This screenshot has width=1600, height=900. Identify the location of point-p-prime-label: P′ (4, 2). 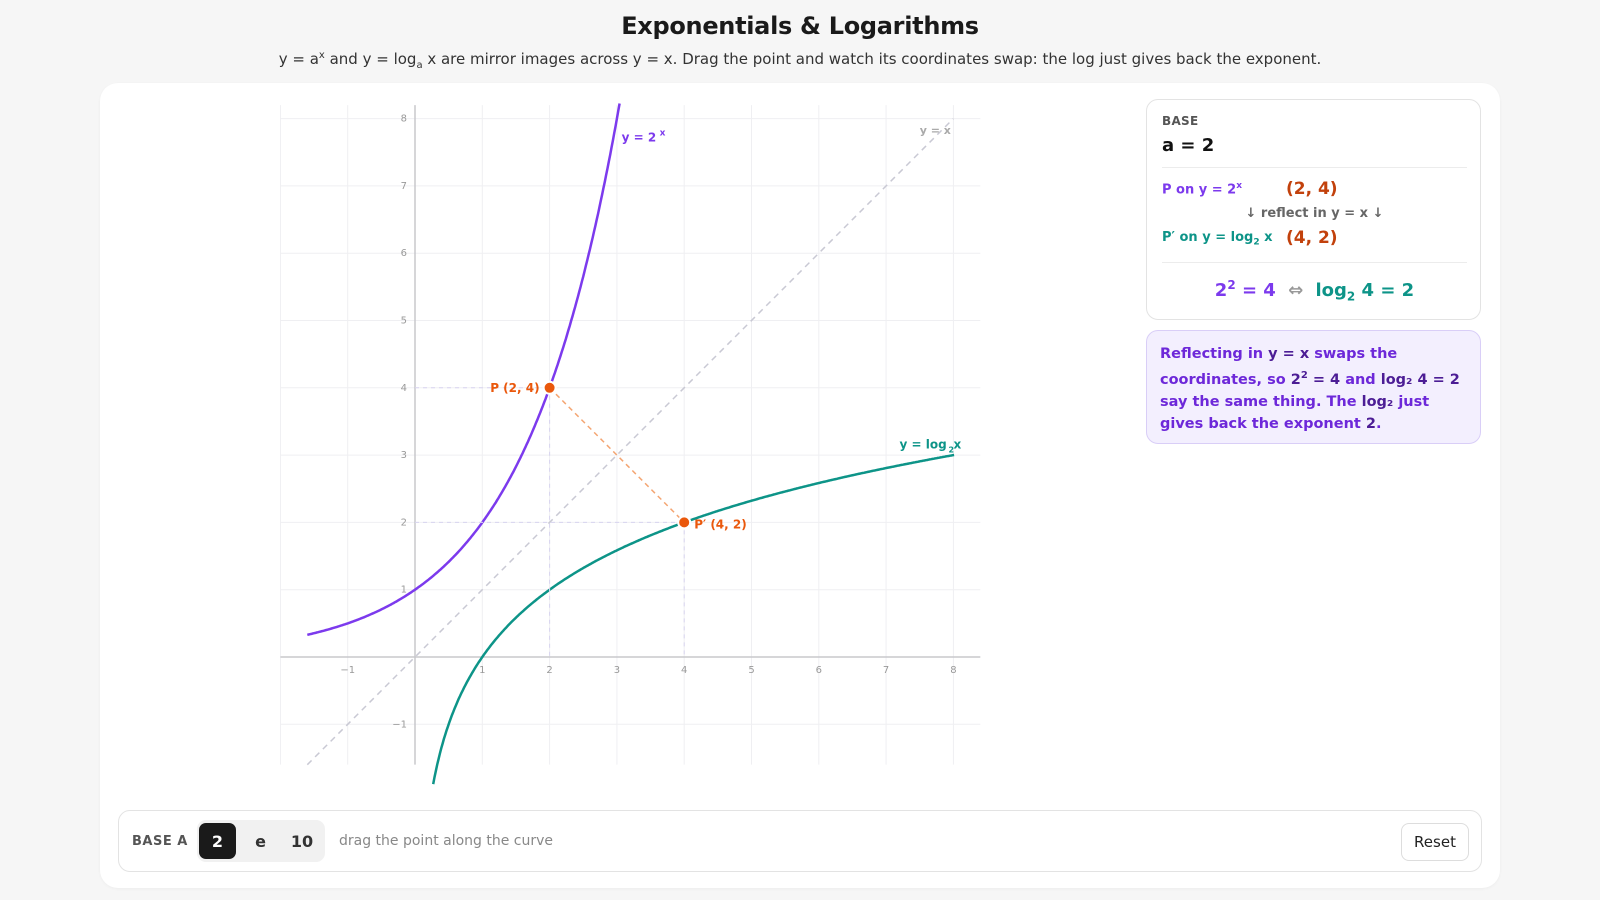
(720, 524).